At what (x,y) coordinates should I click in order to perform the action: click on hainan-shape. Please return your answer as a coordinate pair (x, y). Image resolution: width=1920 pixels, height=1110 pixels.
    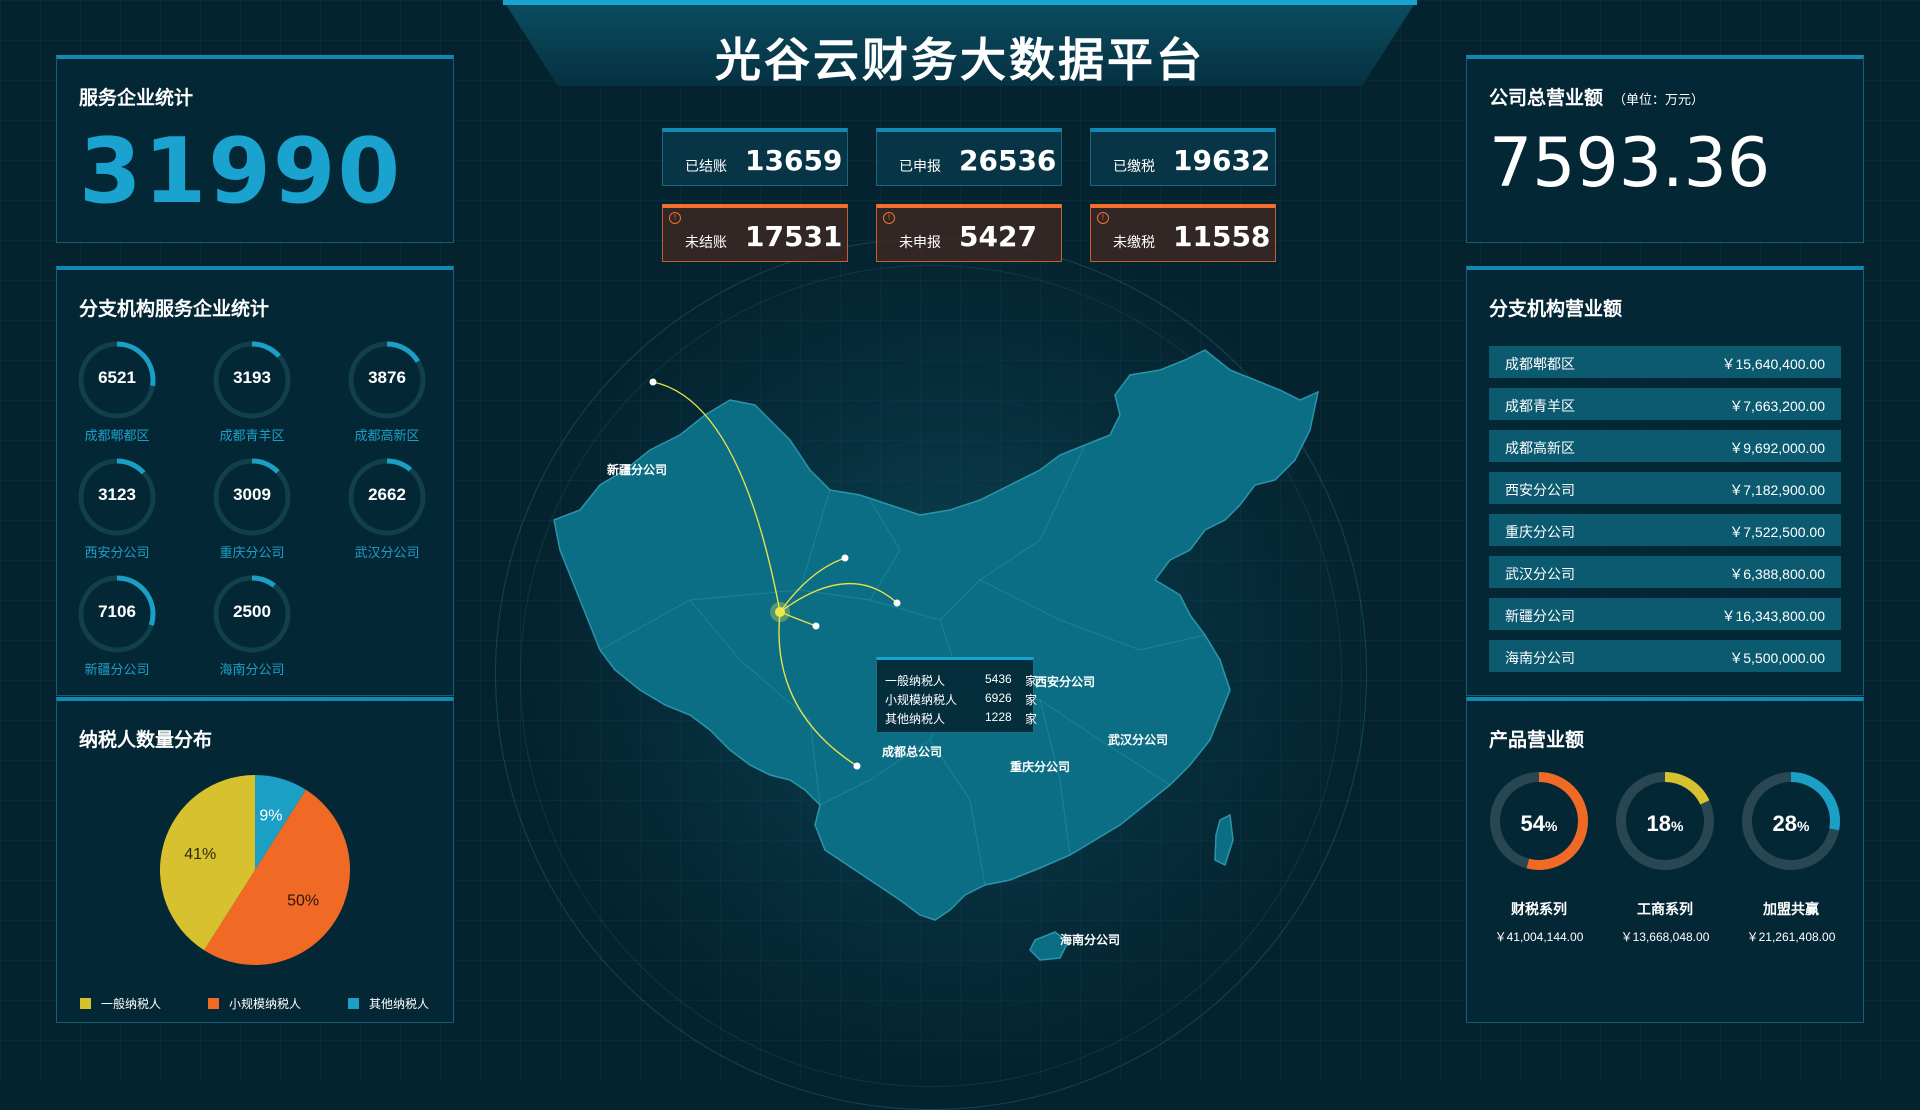
    Looking at the image, I should click on (1049, 946).